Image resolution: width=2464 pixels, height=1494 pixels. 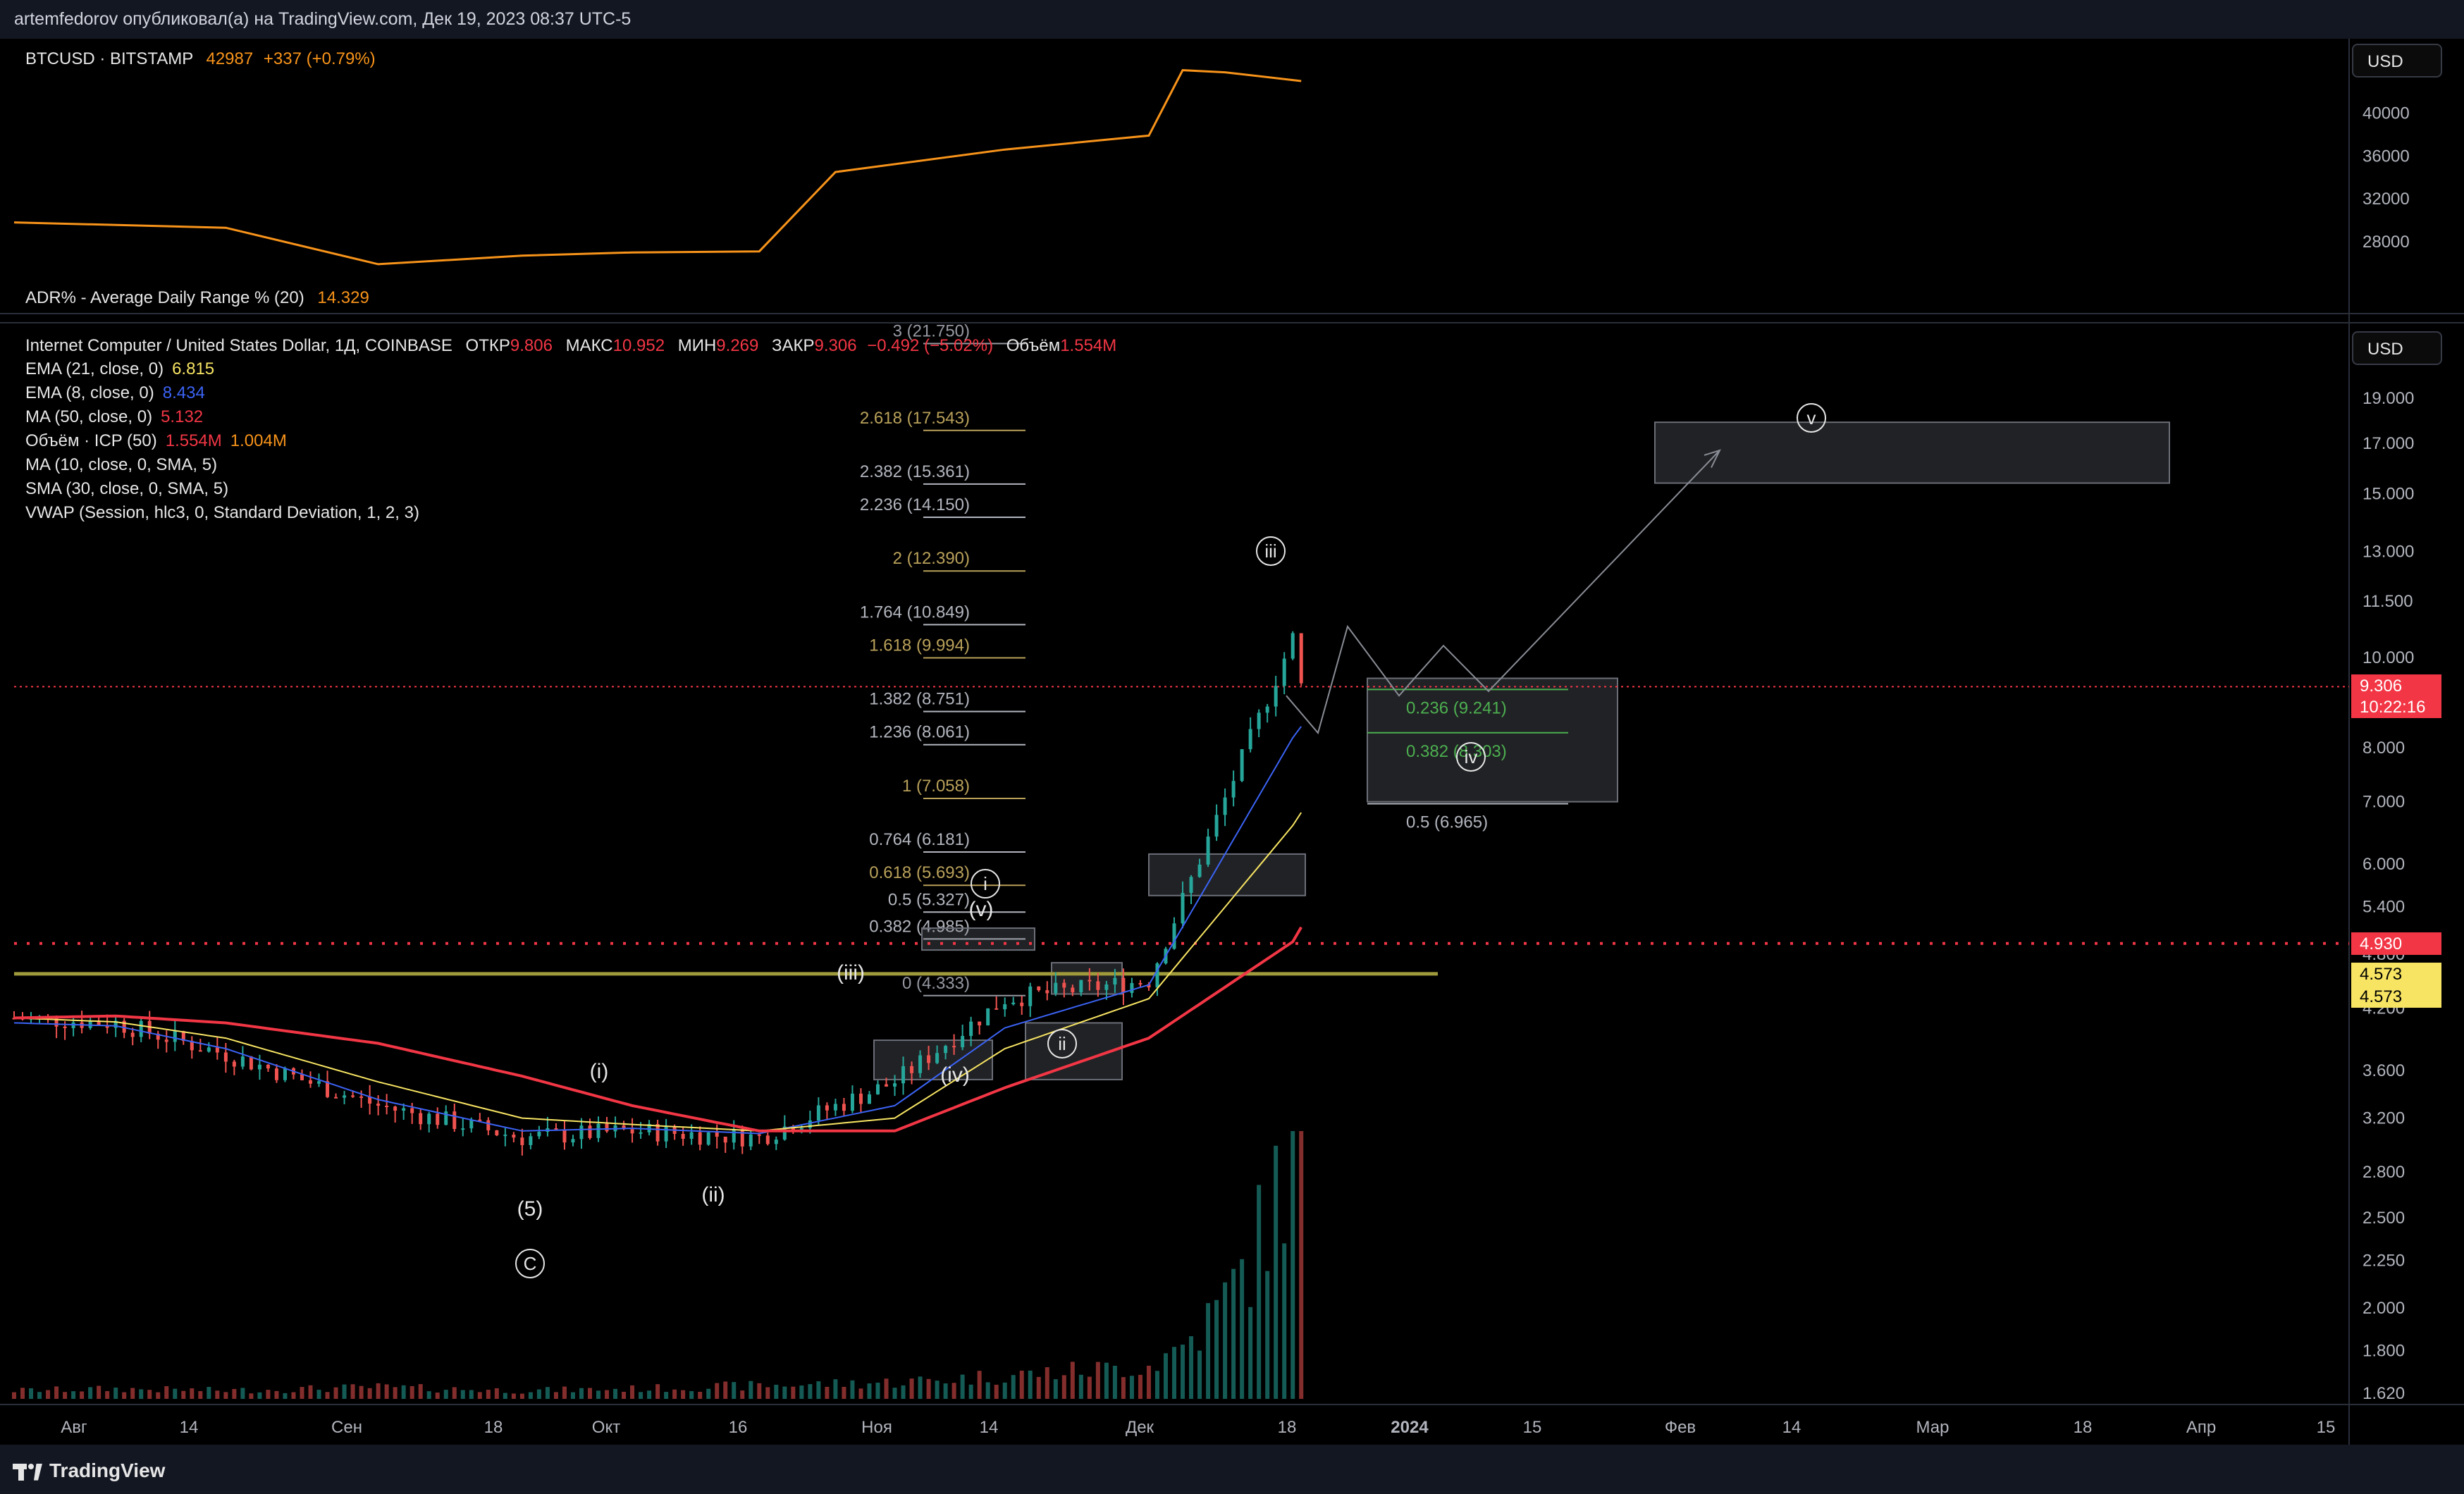 What do you see at coordinates (89, 1470) in the screenshot?
I see `tradingview-logo: TradingView` at bounding box center [89, 1470].